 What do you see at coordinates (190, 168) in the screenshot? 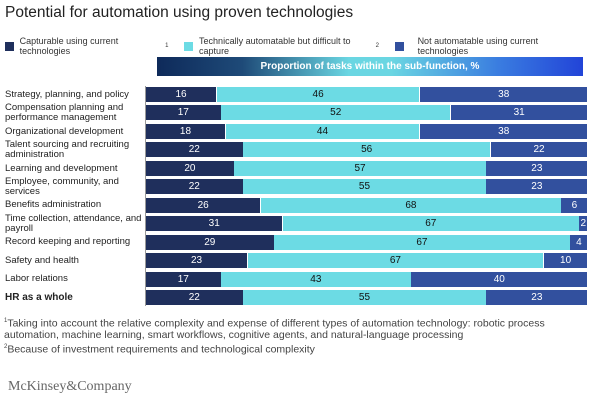
I see `bar-segment: 20` at bounding box center [190, 168].